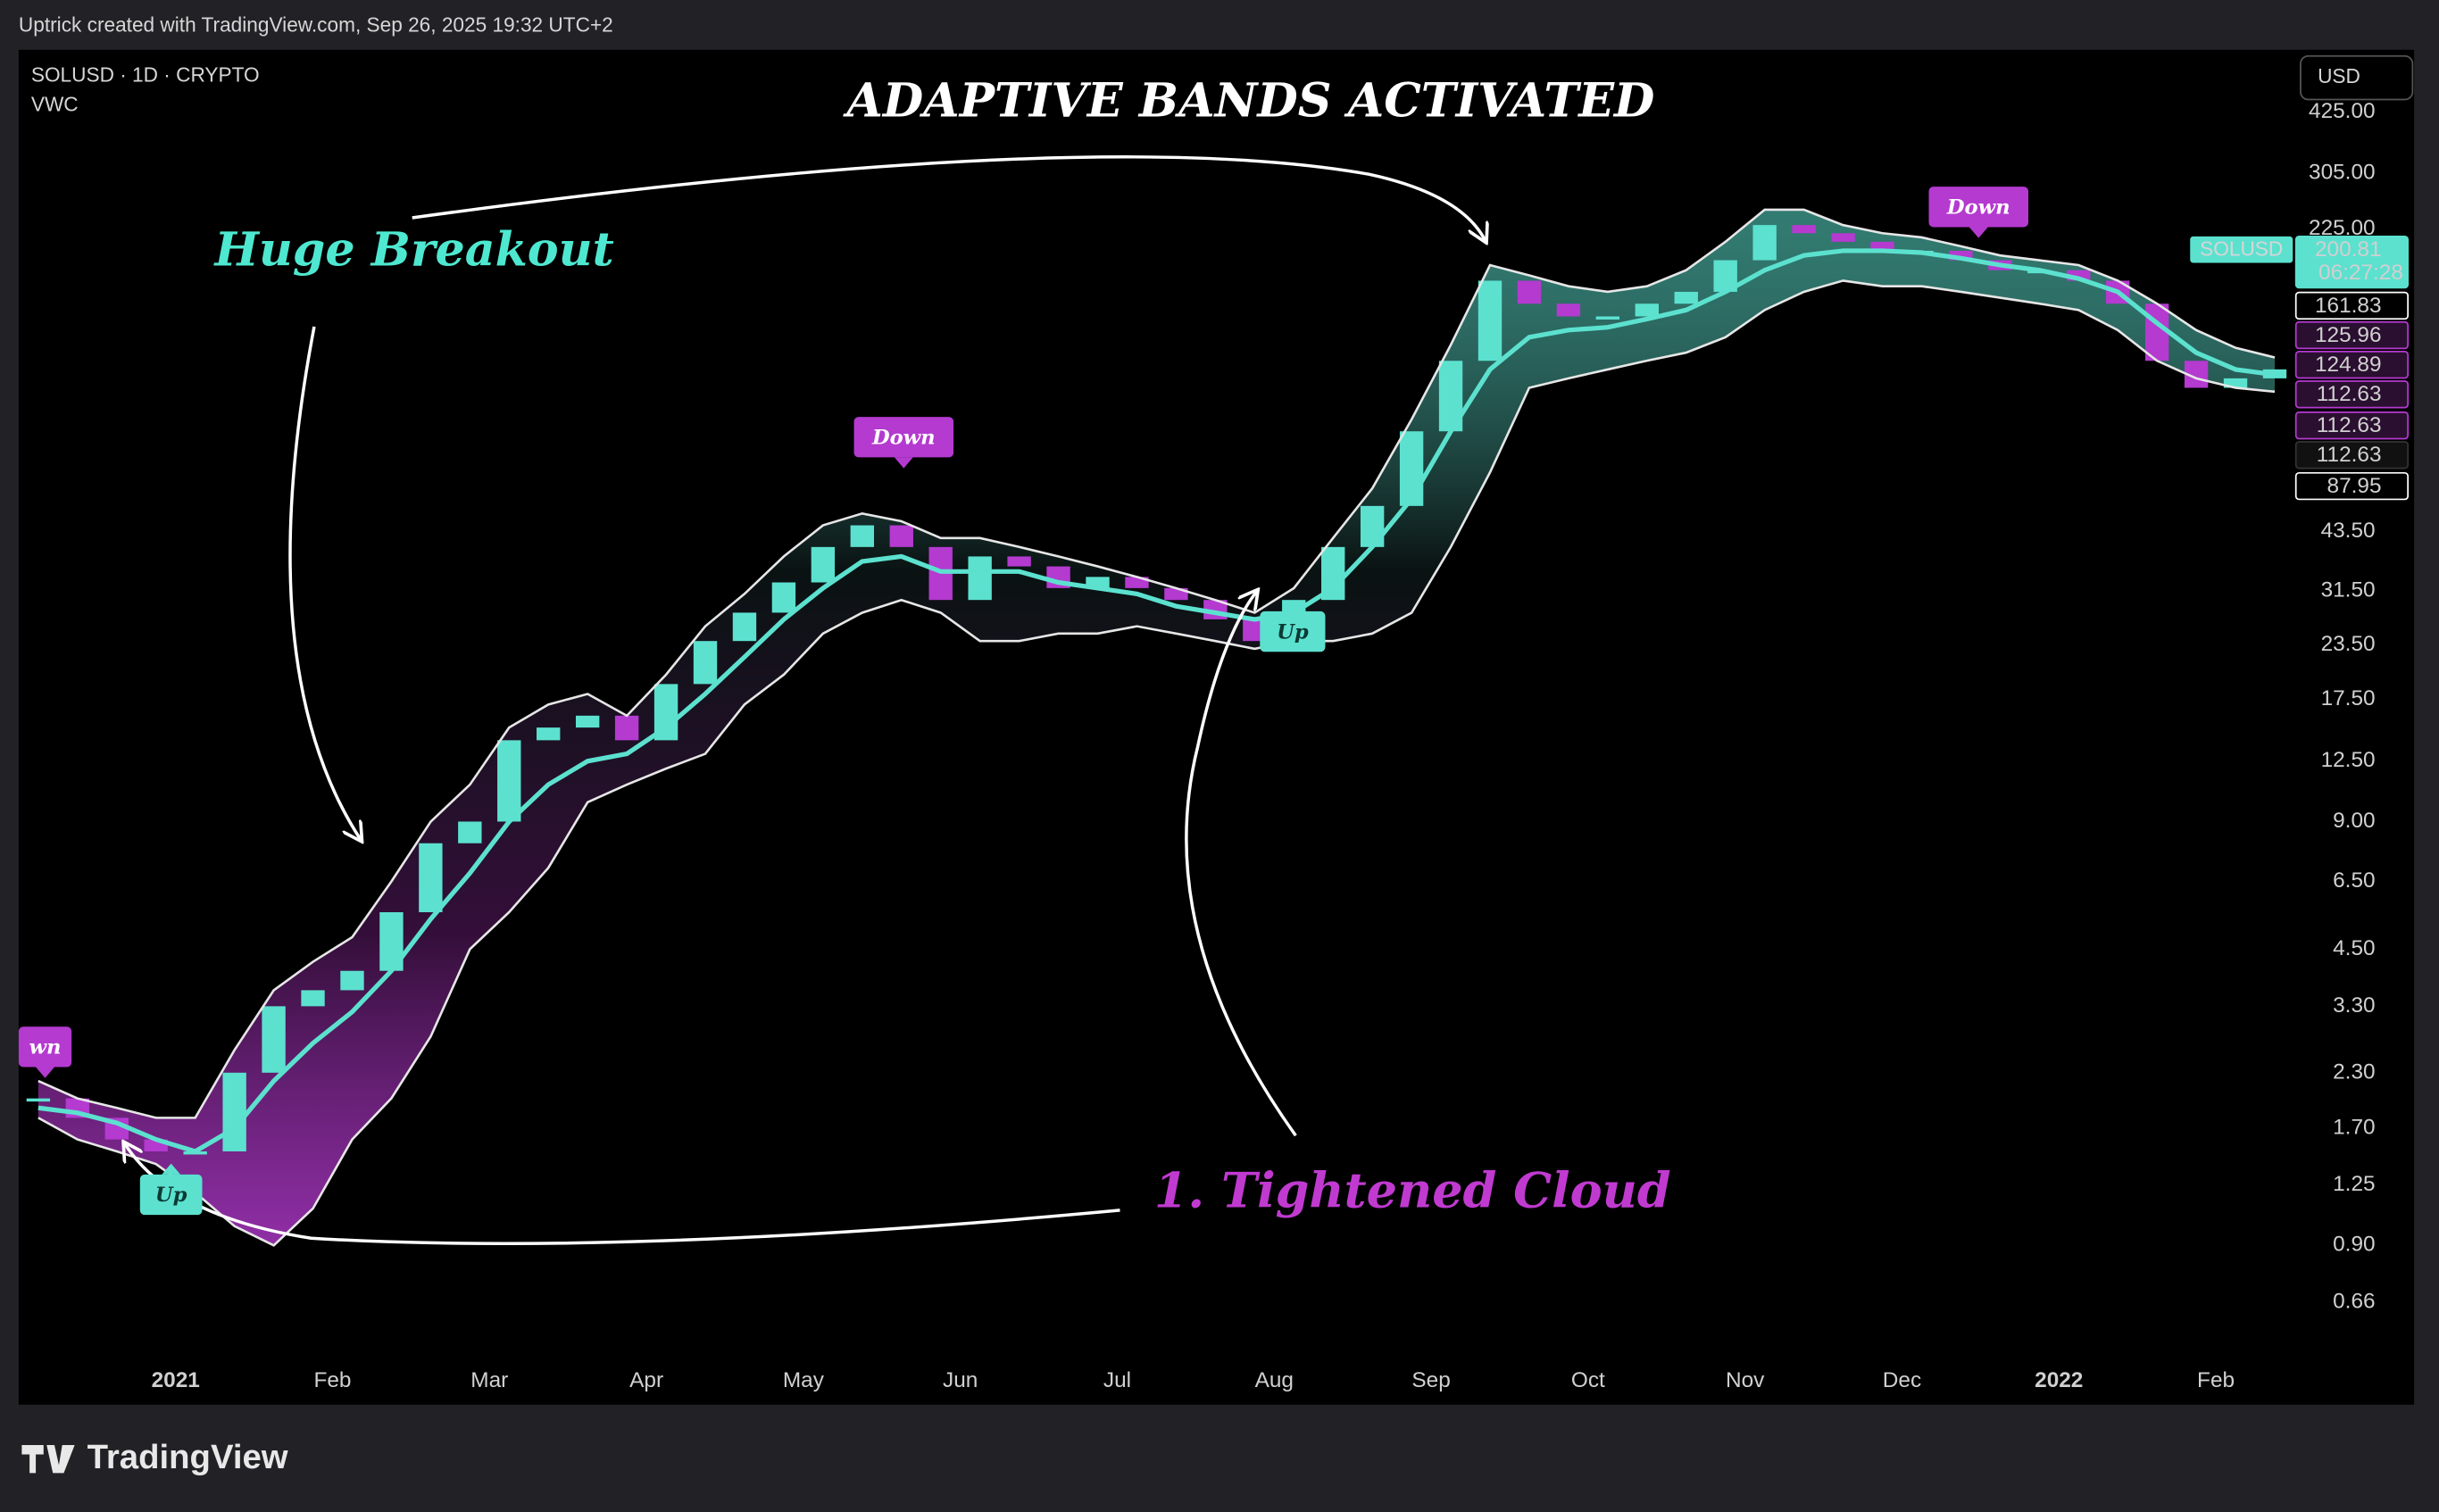 The image size is (2439, 1512). What do you see at coordinates (1745, 1380) in the screenshot?
I see `x-tick-label: Nov` at bounding box center [1745, 1380].